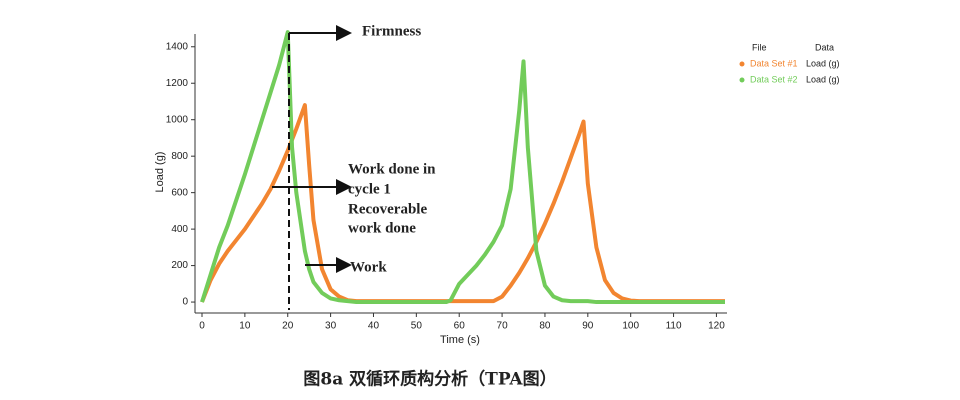 Image resolution: width=960 pixels, height=400 pixels. What do you see at coordinates (392, 169) in the screenshot?
I see `annotation: Work done in` at bounding box center [392, 169].